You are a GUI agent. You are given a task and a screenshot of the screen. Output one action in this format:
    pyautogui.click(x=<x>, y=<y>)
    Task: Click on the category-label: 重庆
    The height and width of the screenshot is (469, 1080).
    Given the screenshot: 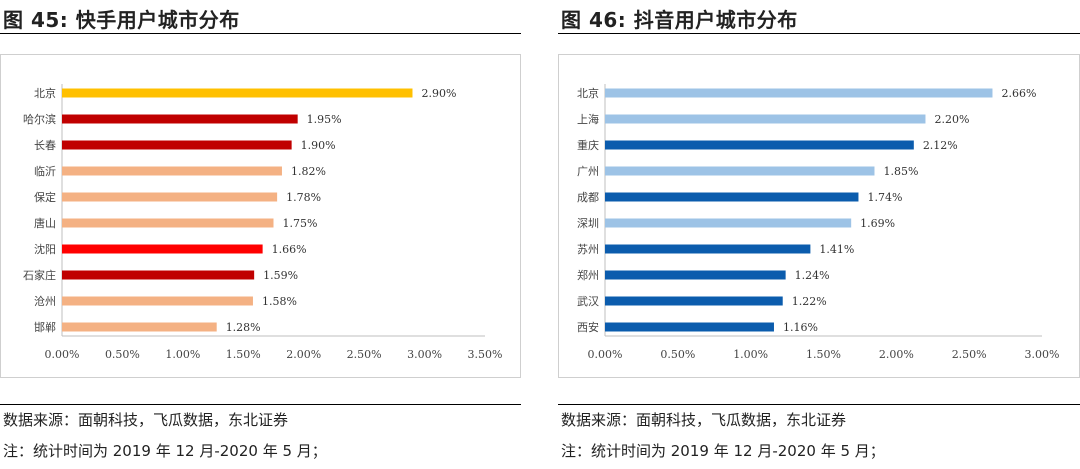 What is the action you would take?
    pyautogui.click(x=588, y=145)
    